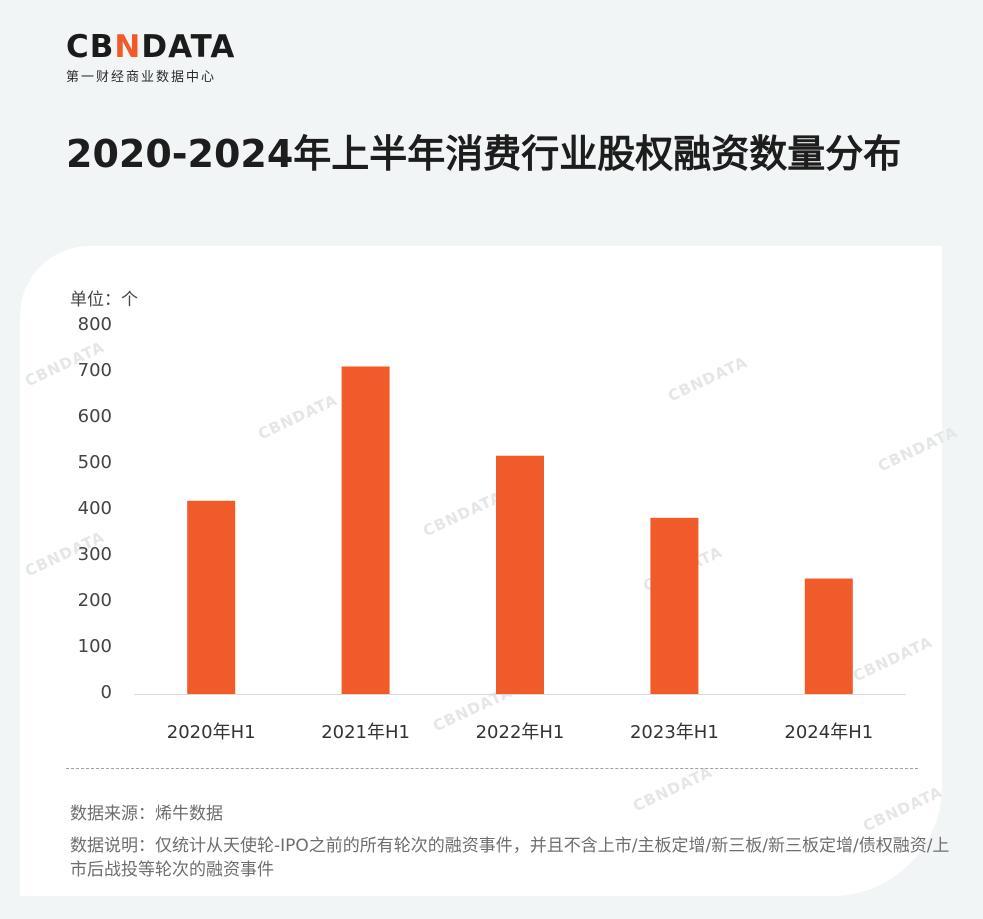 The width and height of the screenshot is (983, 919). What do you see at coordinates (94, 554) in the screenshot?
I see `y-tick-label: 300` at bounding box center [94, 554].